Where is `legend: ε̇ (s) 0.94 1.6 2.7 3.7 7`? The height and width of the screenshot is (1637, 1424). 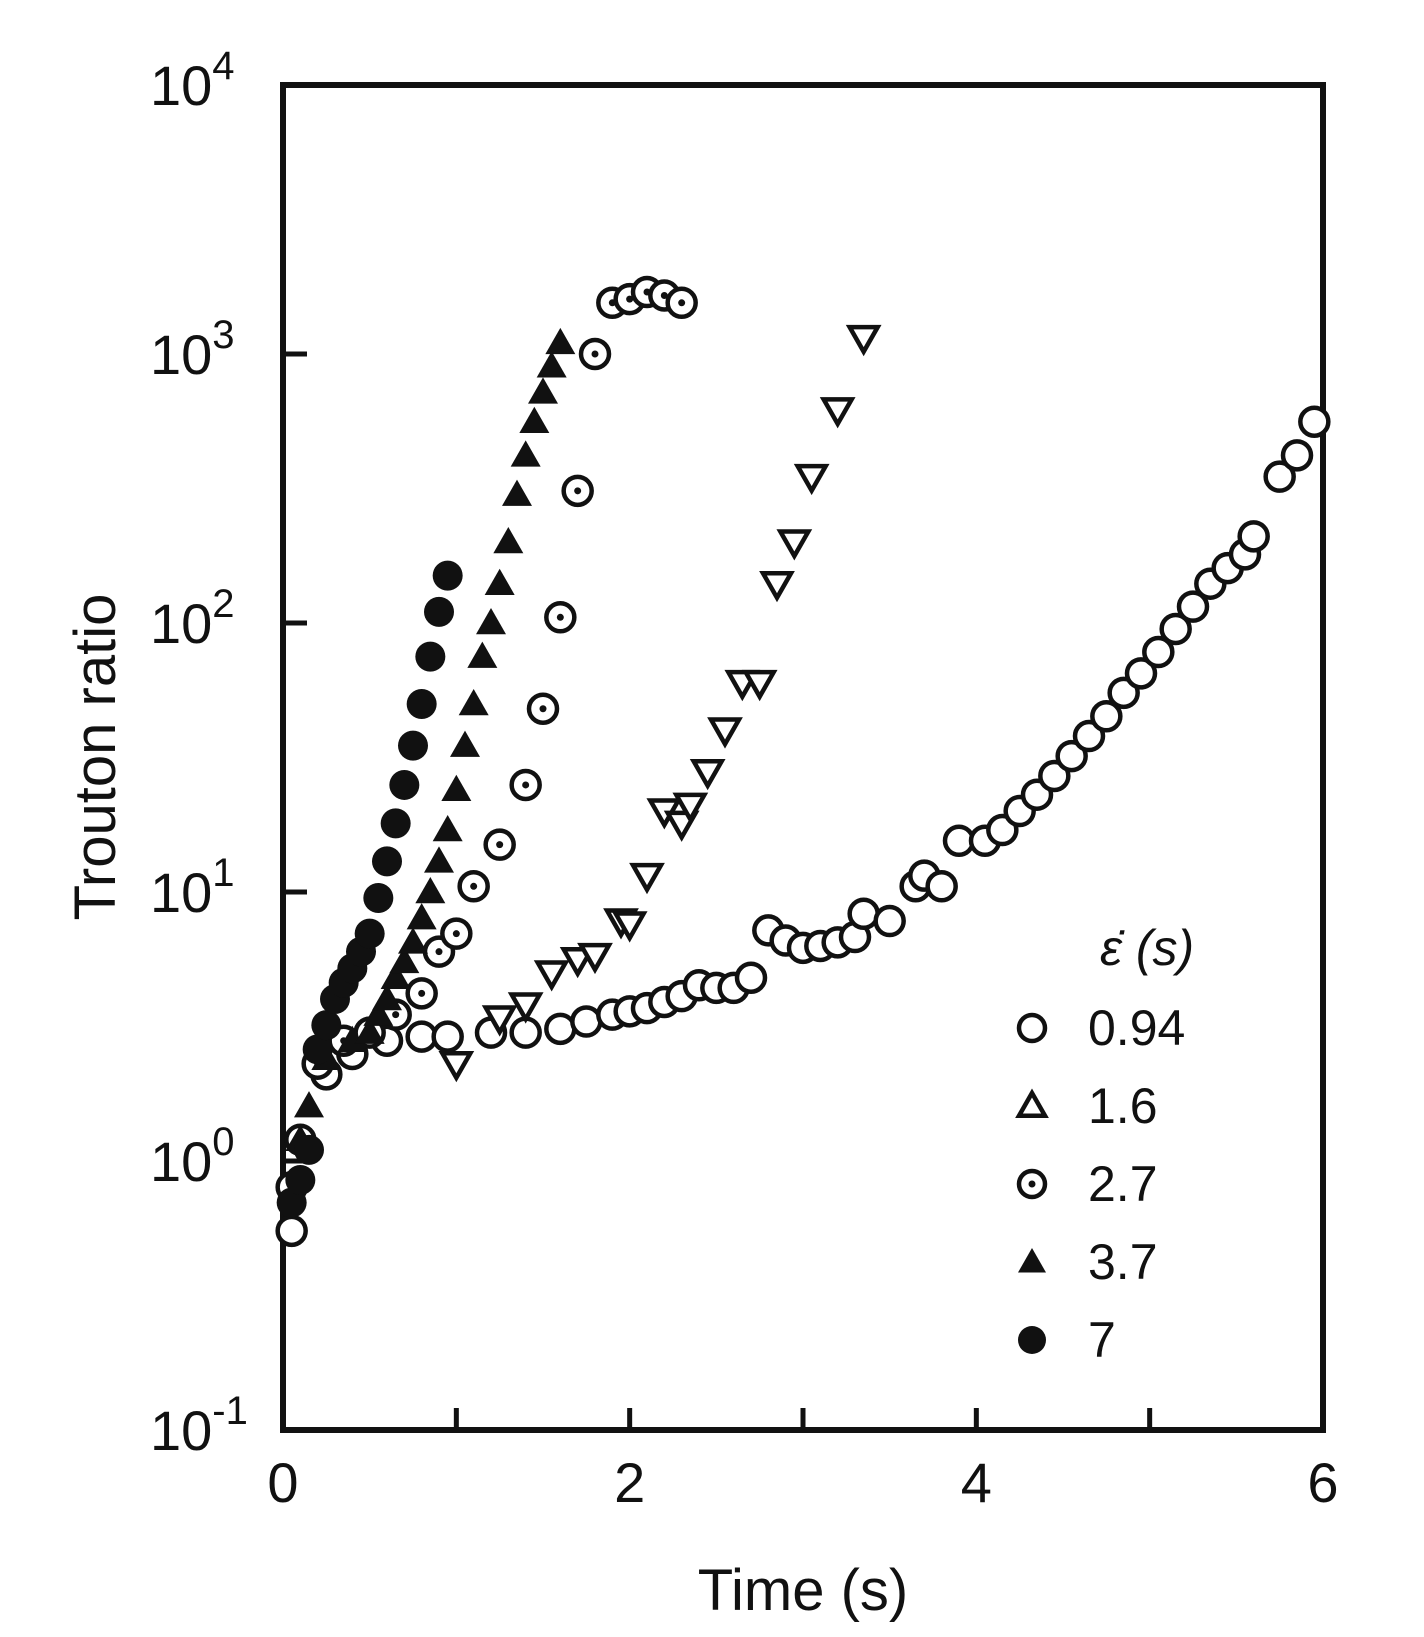
legend: ε̇ (s) 0.94 1.6 2.7 3.7 7 is located at coordinates (1104, 1144).